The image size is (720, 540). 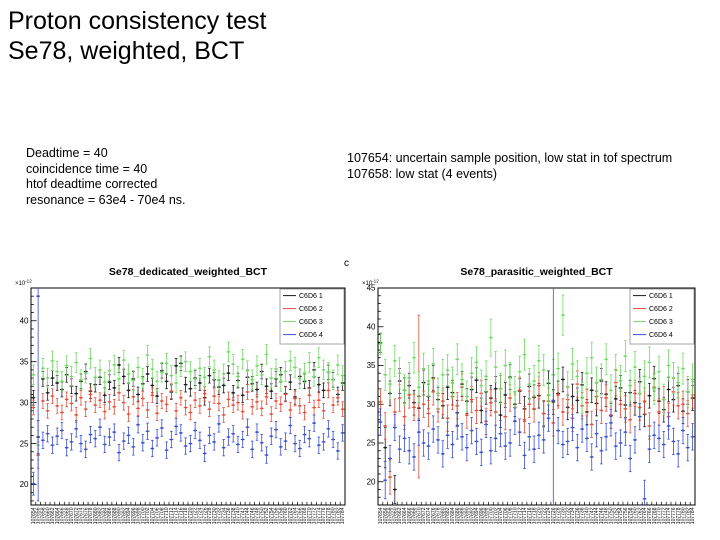 What do you see at coordinates (559, 515) in the screenshot?
I see `x-tick-label: 107728` at bounding box center [559, 515].